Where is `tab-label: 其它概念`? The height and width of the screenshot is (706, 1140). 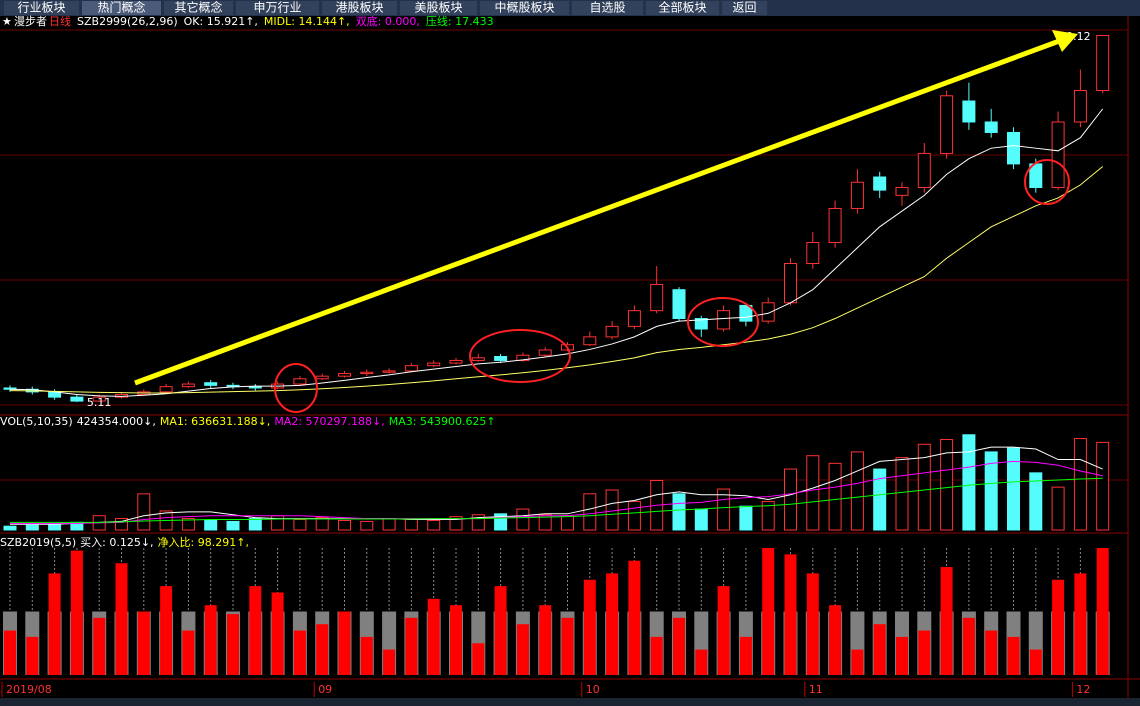 tab-label: 其它概念 is located at coordinates (198, 7).